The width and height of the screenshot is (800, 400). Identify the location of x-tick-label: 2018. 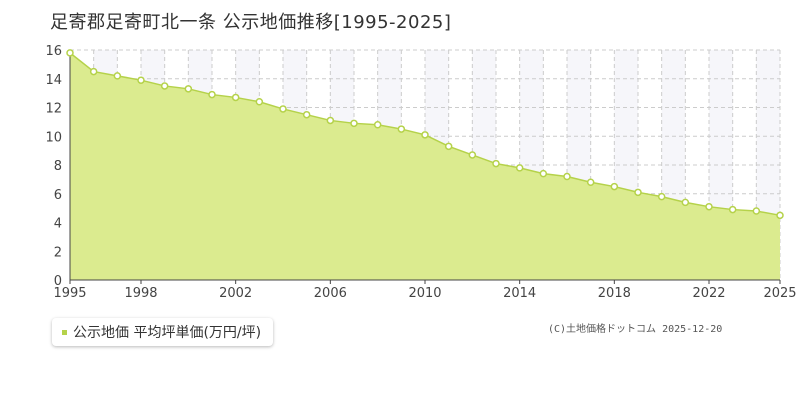
(614, 293).